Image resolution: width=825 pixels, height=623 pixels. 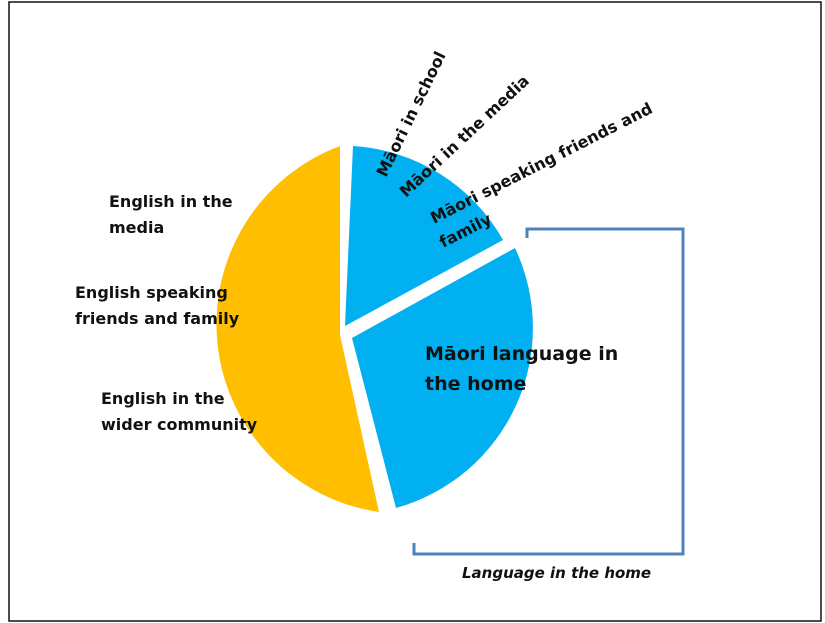 I want to click on label-english-media: English in the media, so click(x=173, y=214).